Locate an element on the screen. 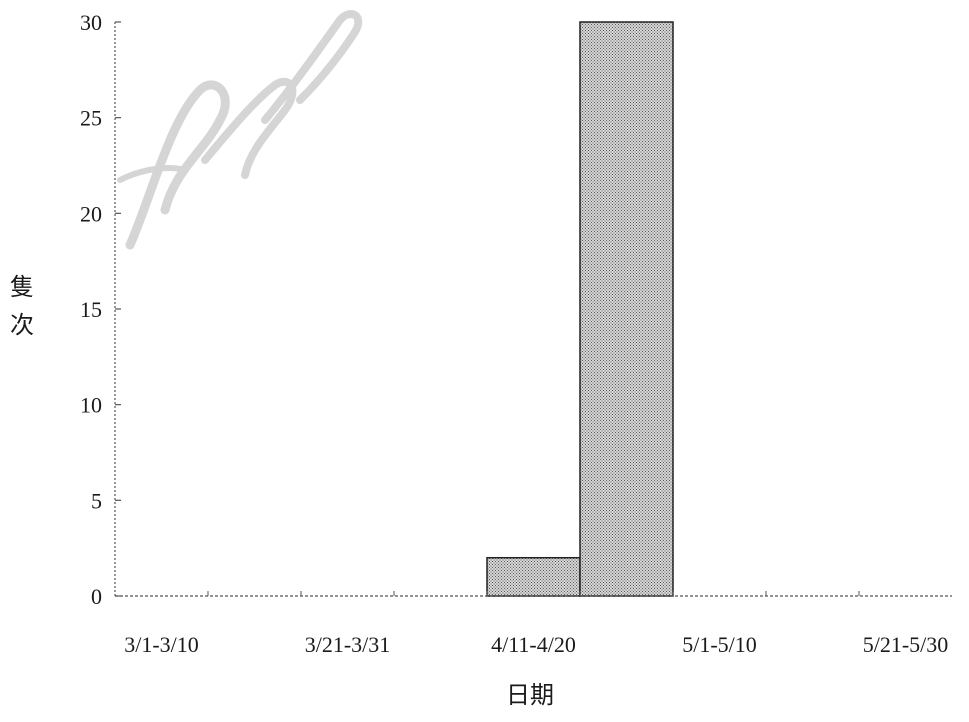 The width and height of the screenshot is (969, 722). y-tick-label: 10 is located at coordinates (91, 405).